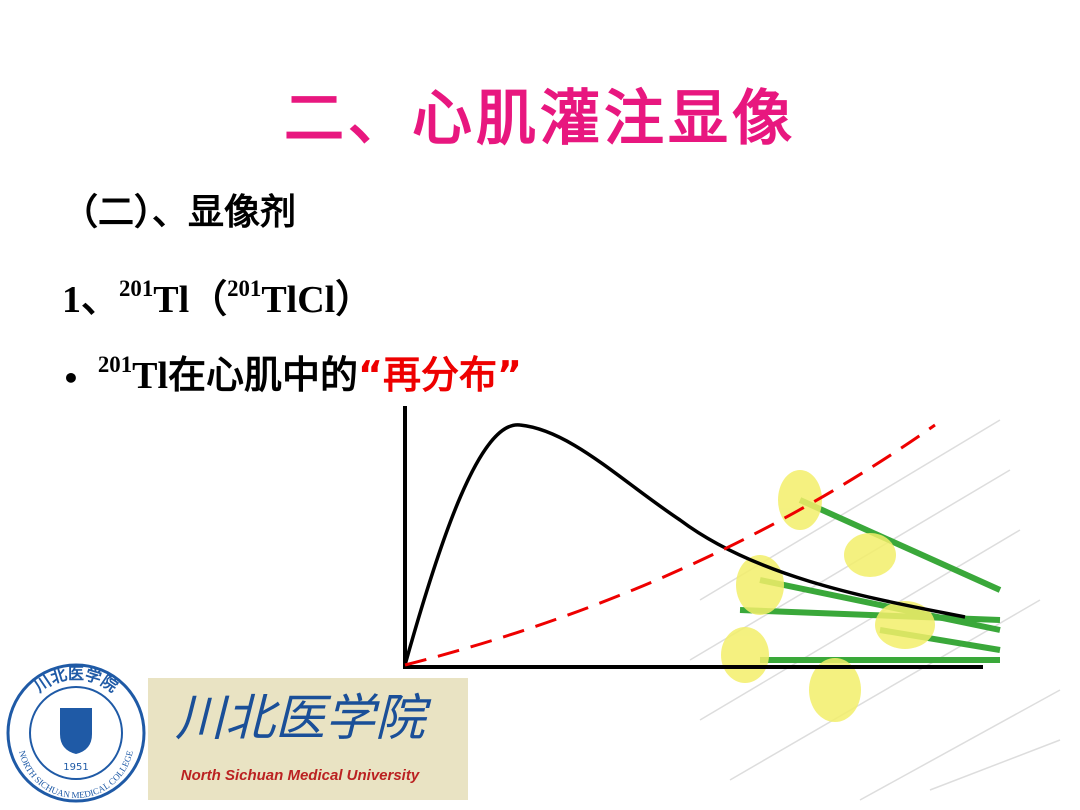 The height and width of the screenshot is (810, 1080). I want to click on logo-plate, so click(308, 739).